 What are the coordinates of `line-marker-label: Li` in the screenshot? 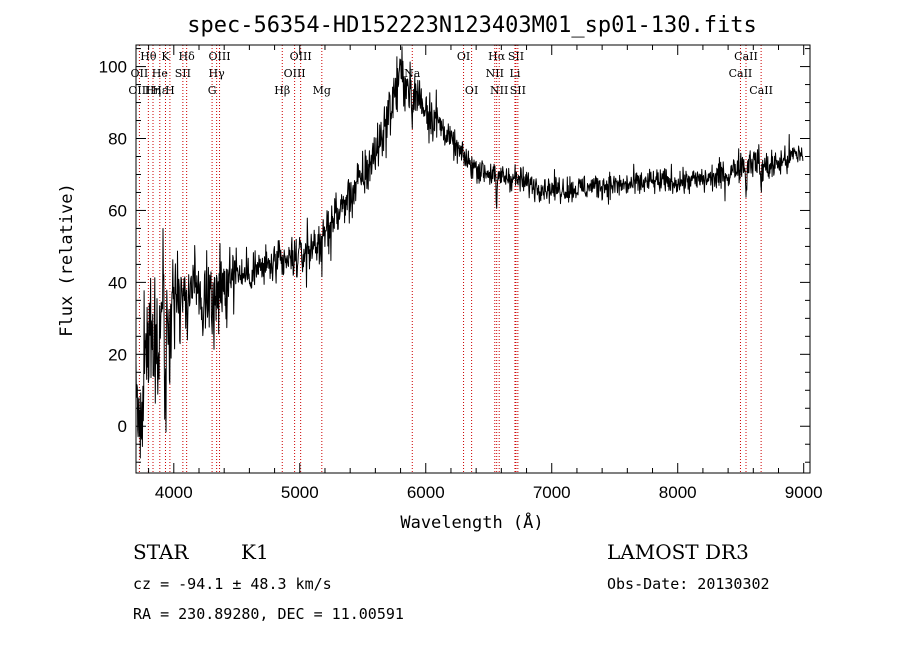 It's located at (515, 73).